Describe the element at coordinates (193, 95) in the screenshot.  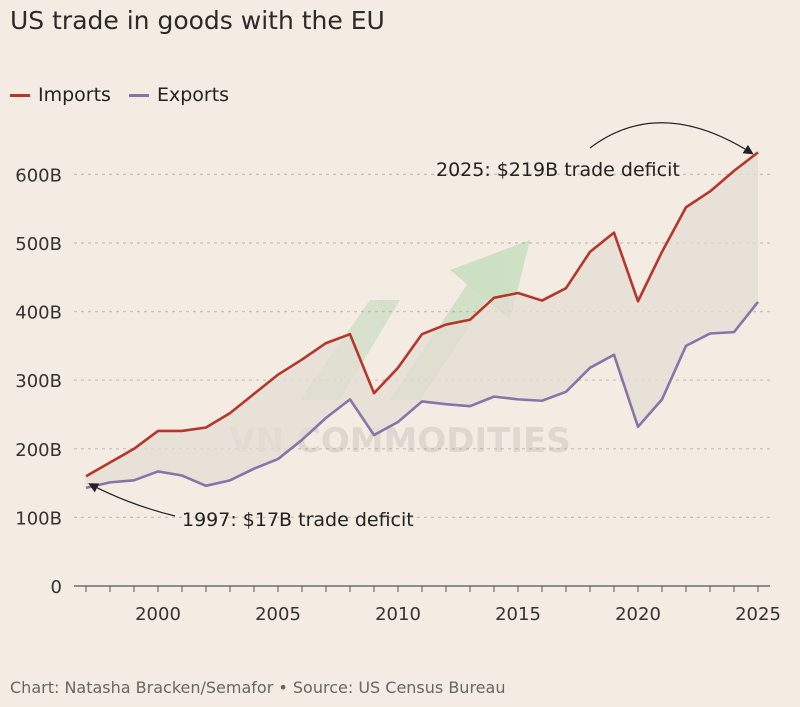
I see `legend-label-exports: Exports` at that location.